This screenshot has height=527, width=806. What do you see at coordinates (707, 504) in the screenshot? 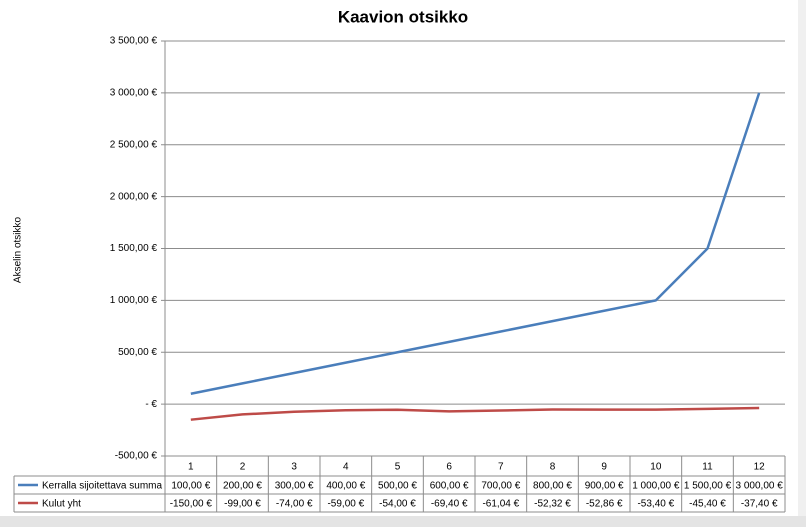
I see `table-value: -45,40 €` at bounding box center [707, 504].